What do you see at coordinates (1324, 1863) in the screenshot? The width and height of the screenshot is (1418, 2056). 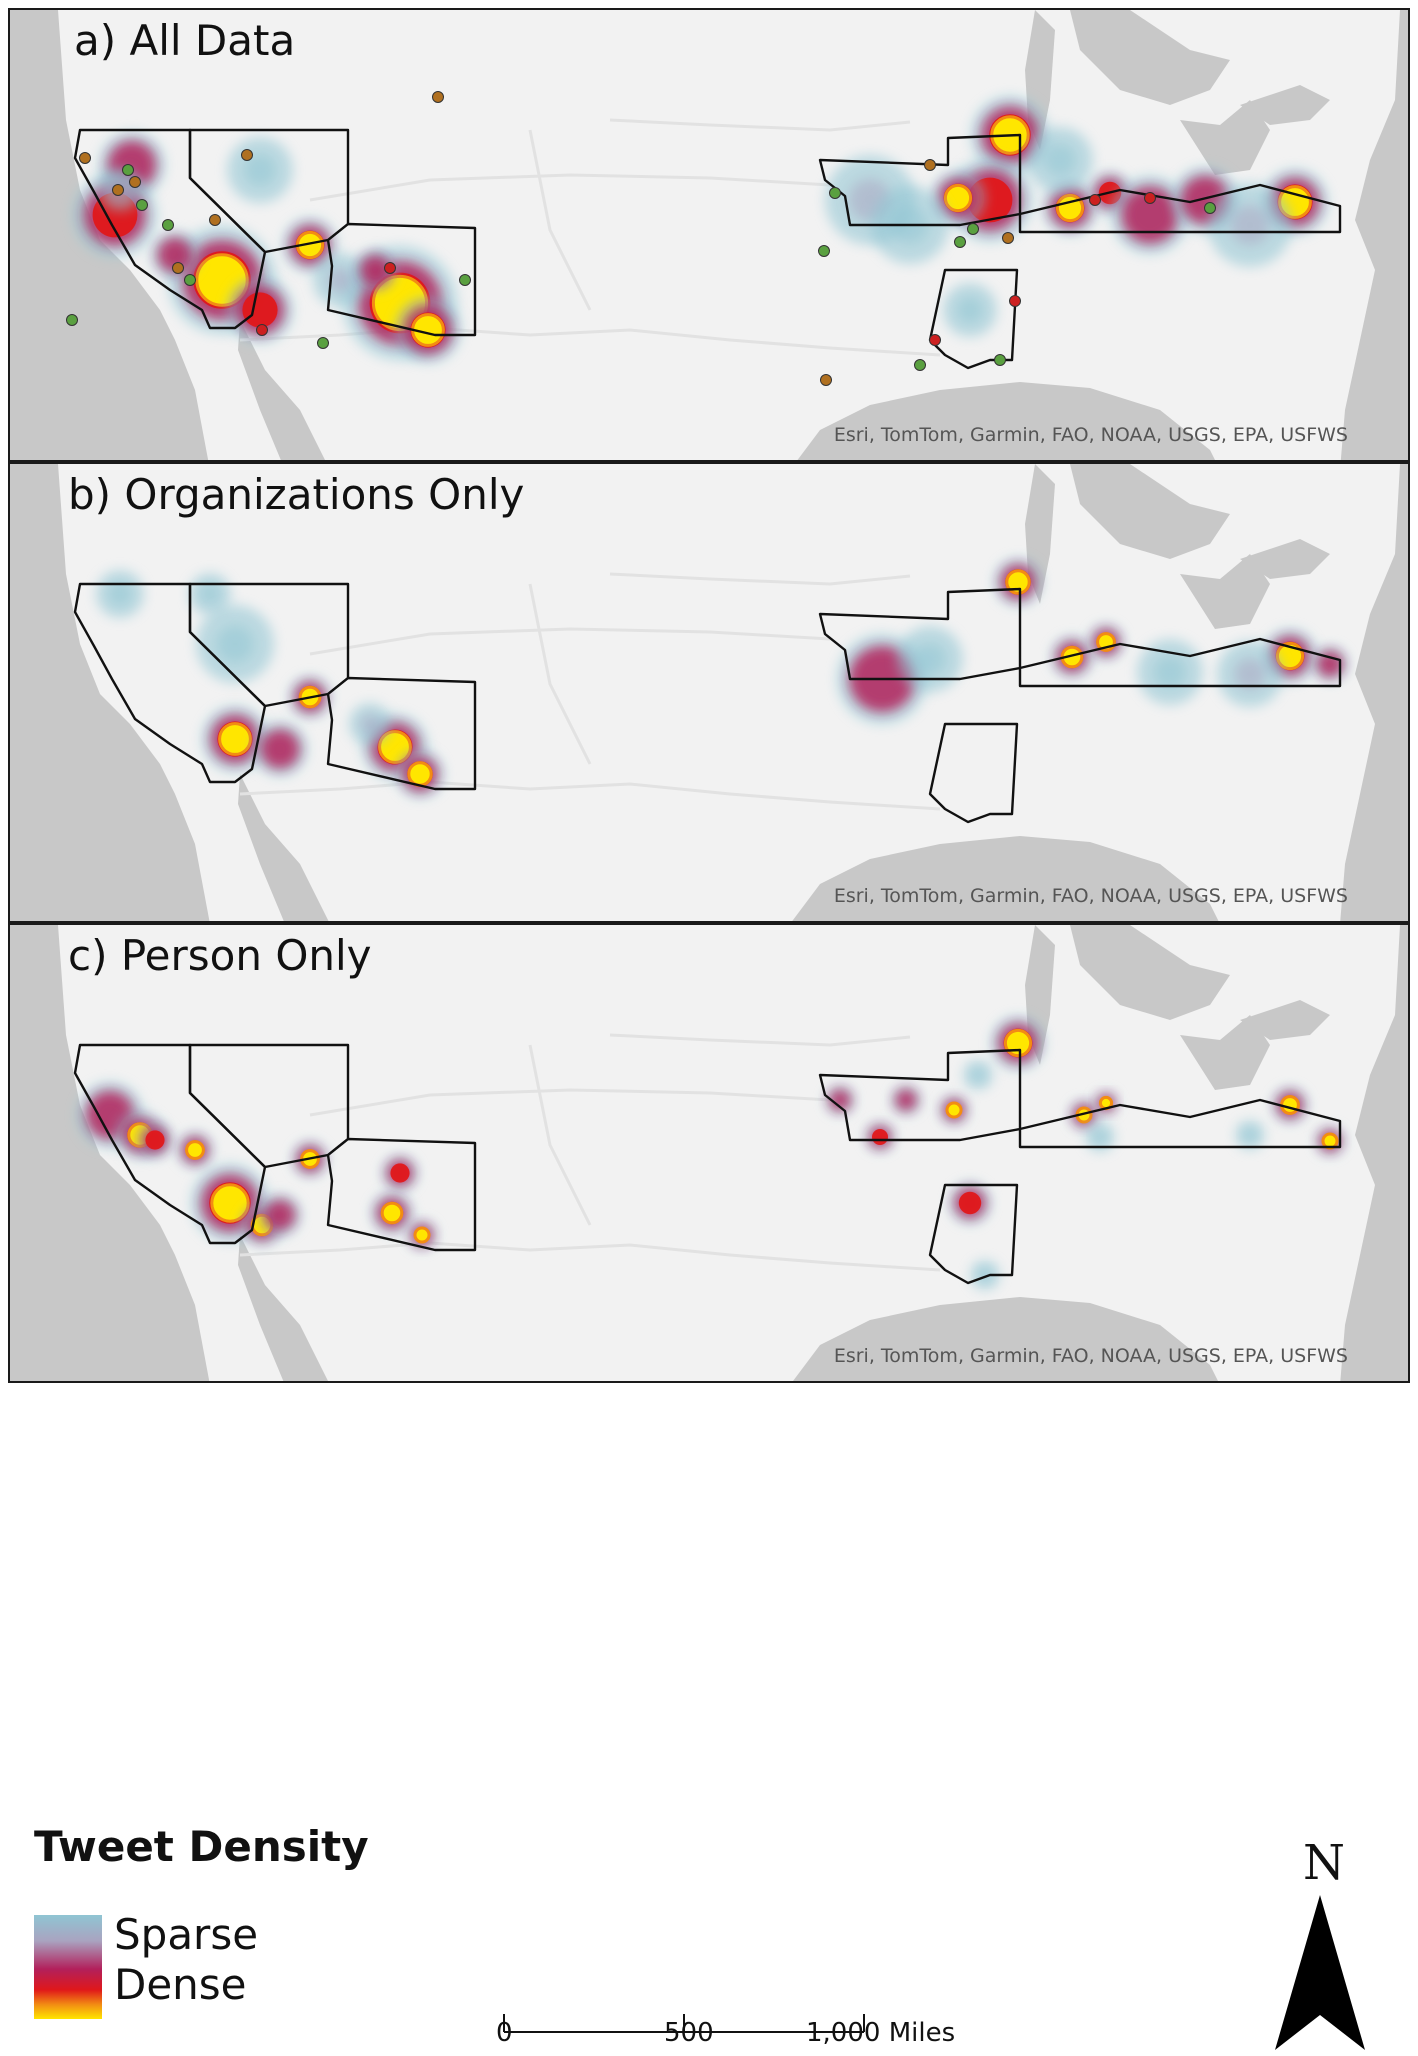 I see `north-label: N` at bounding box center [1324, 1863].